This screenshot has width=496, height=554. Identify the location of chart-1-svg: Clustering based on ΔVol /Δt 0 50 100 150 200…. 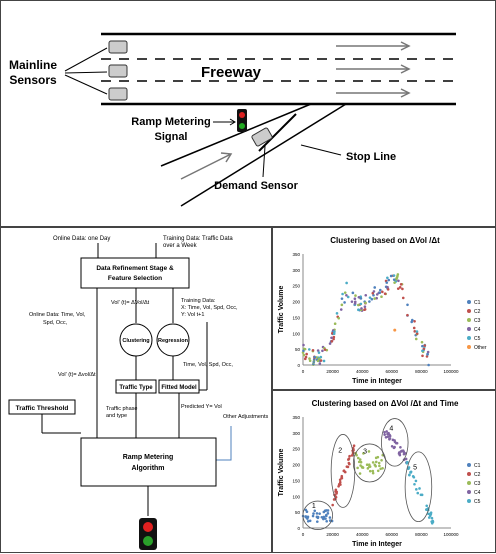
(382, 310).